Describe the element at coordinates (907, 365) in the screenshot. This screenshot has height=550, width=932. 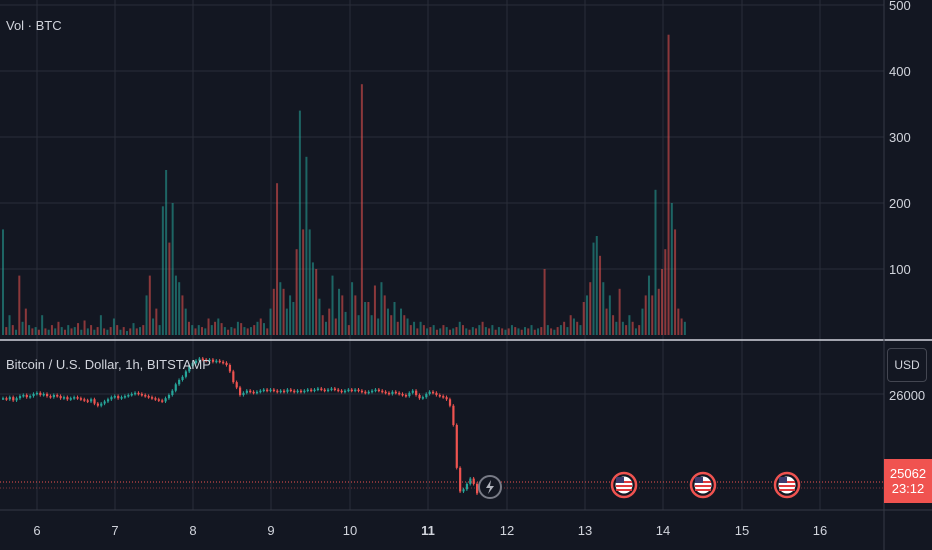
I see `currency-button: USD` at that location.